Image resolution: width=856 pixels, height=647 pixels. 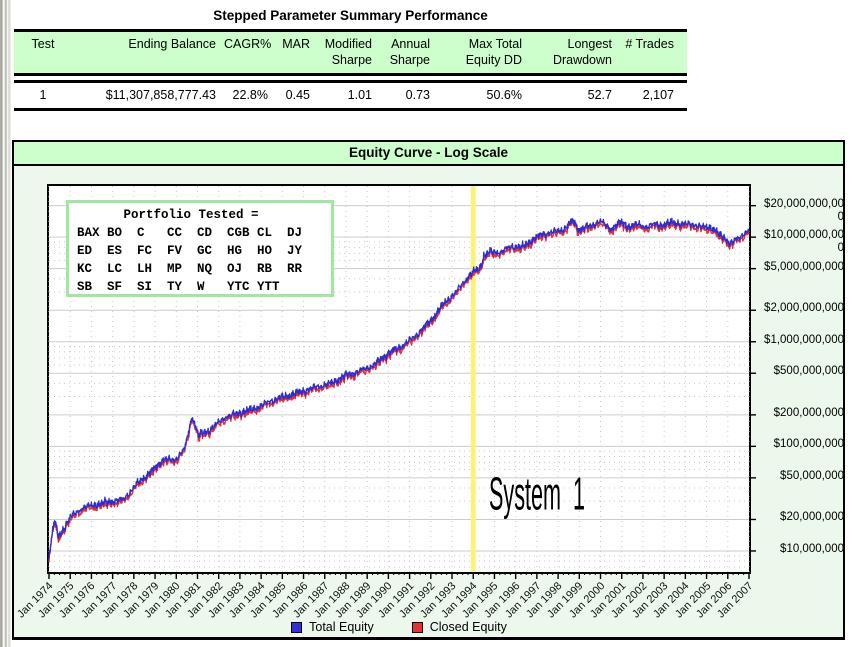 What do you see at coordinates (658, 95) in the screenshot?
I see `cell-num-trades: 2,107` at bounding box center [658, 95].